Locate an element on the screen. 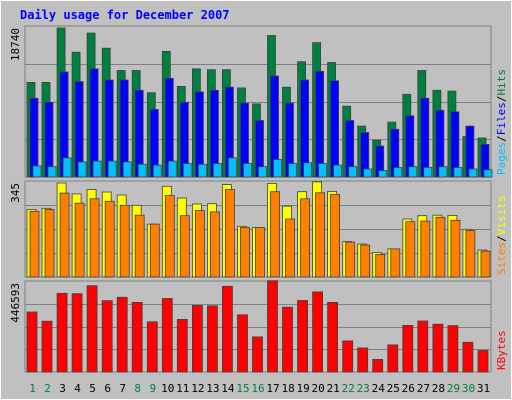 This screenshot has width=512, height=400. day-label-13: 13 is located at coordinates (212, 388).